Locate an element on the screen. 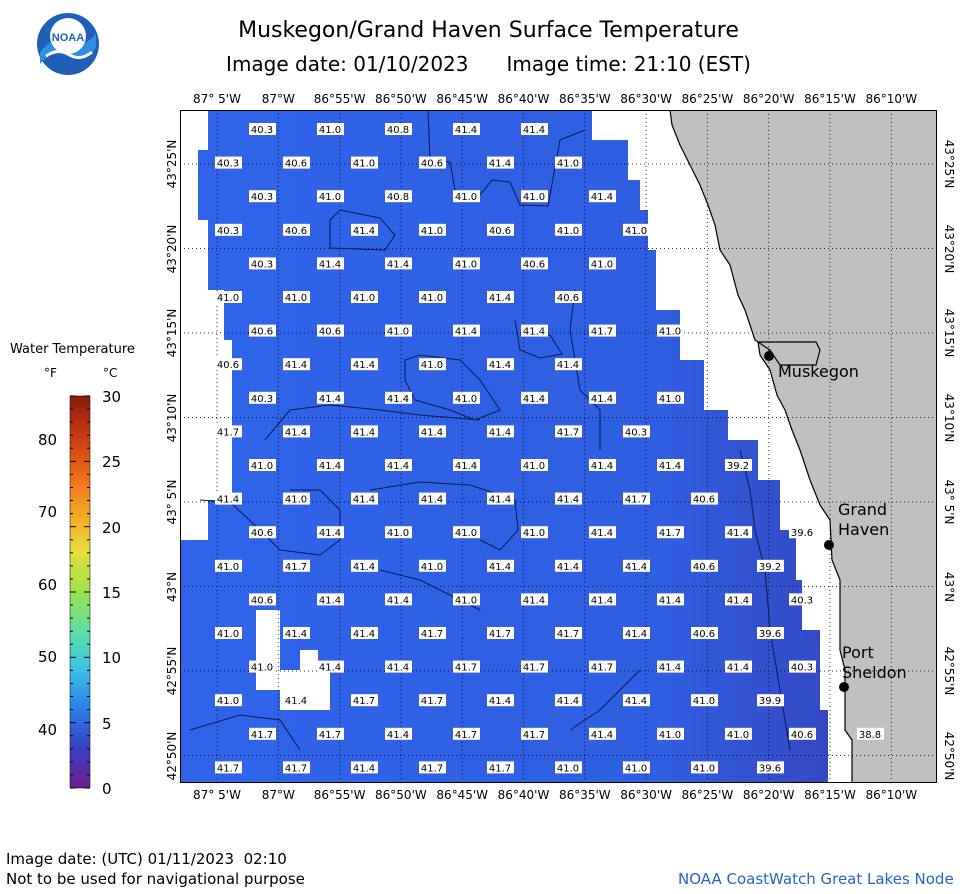  utc-date: Image date: (UTC) 01/11/2023 02:10 is located at coordinates (146, 859).